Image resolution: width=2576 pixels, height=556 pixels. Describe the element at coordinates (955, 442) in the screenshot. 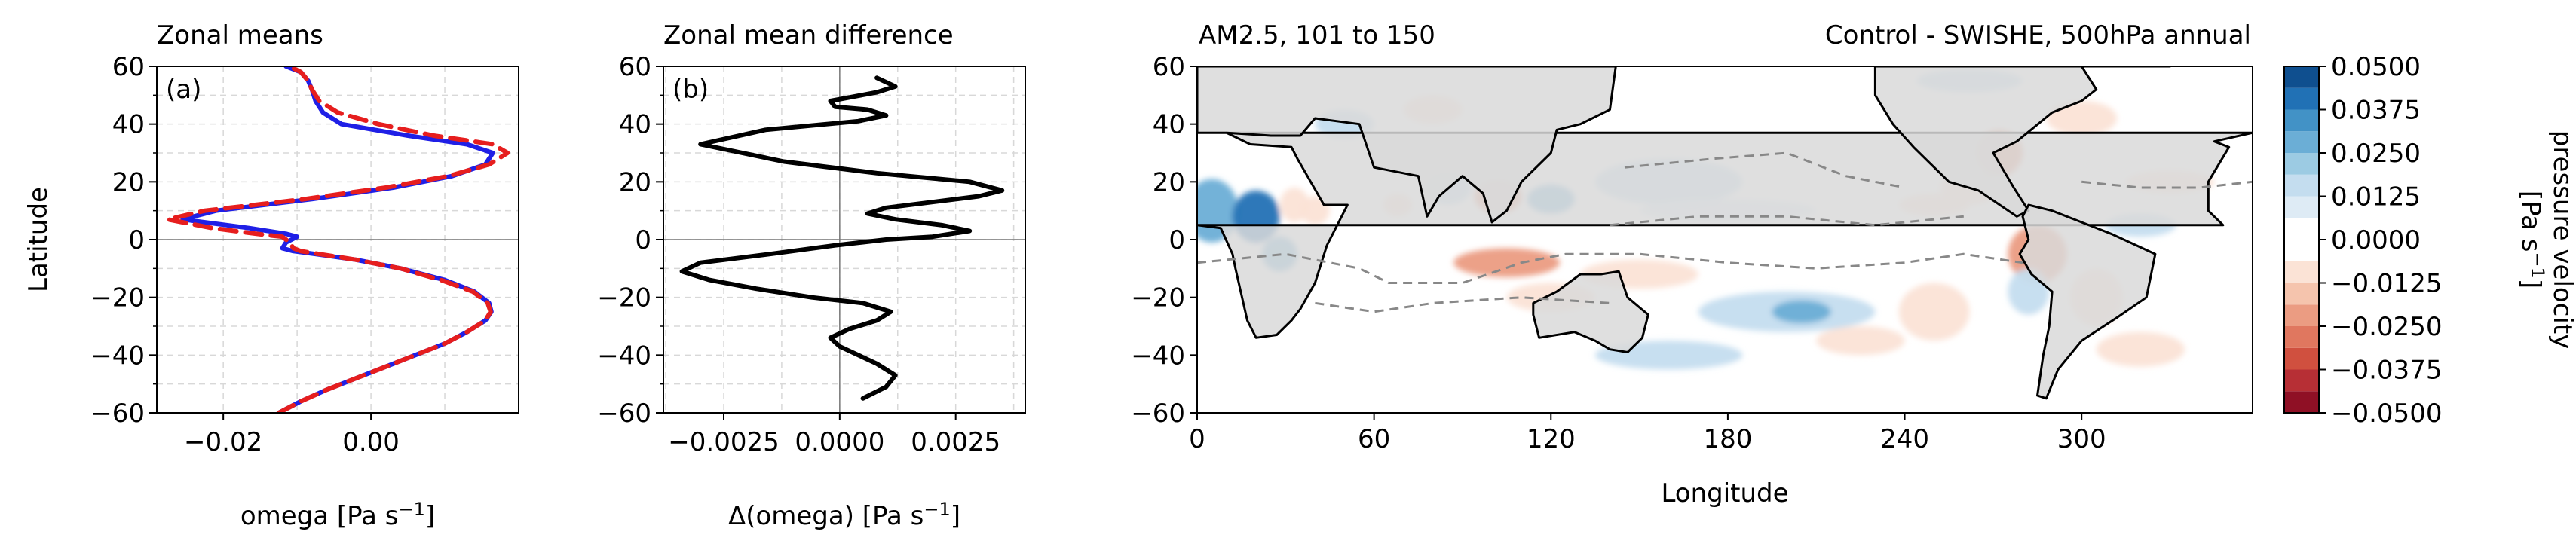

I see `diff-xtick-label: 0.0025` at that location.